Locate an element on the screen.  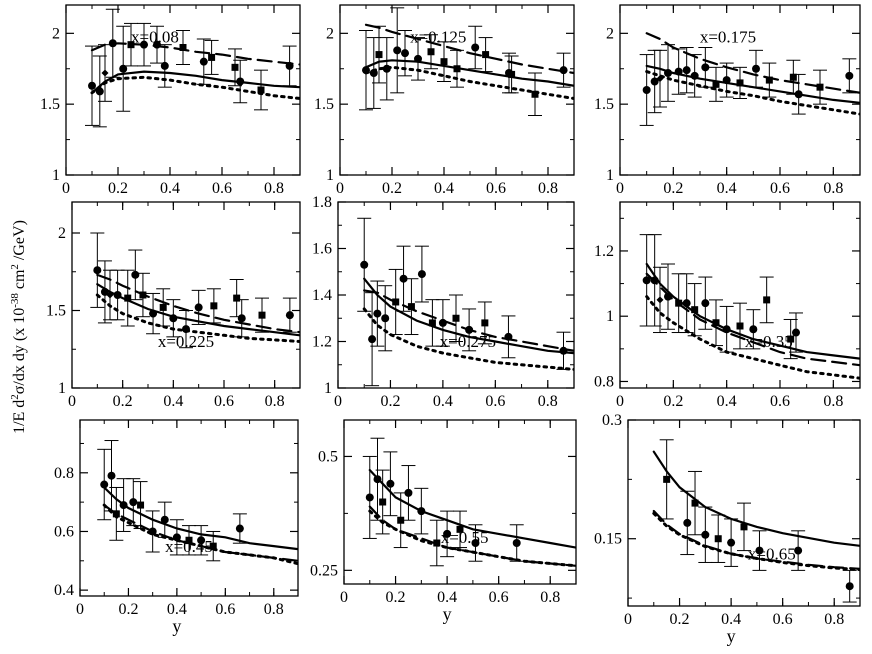
dashed-curve is located at coordinates (469, 49).